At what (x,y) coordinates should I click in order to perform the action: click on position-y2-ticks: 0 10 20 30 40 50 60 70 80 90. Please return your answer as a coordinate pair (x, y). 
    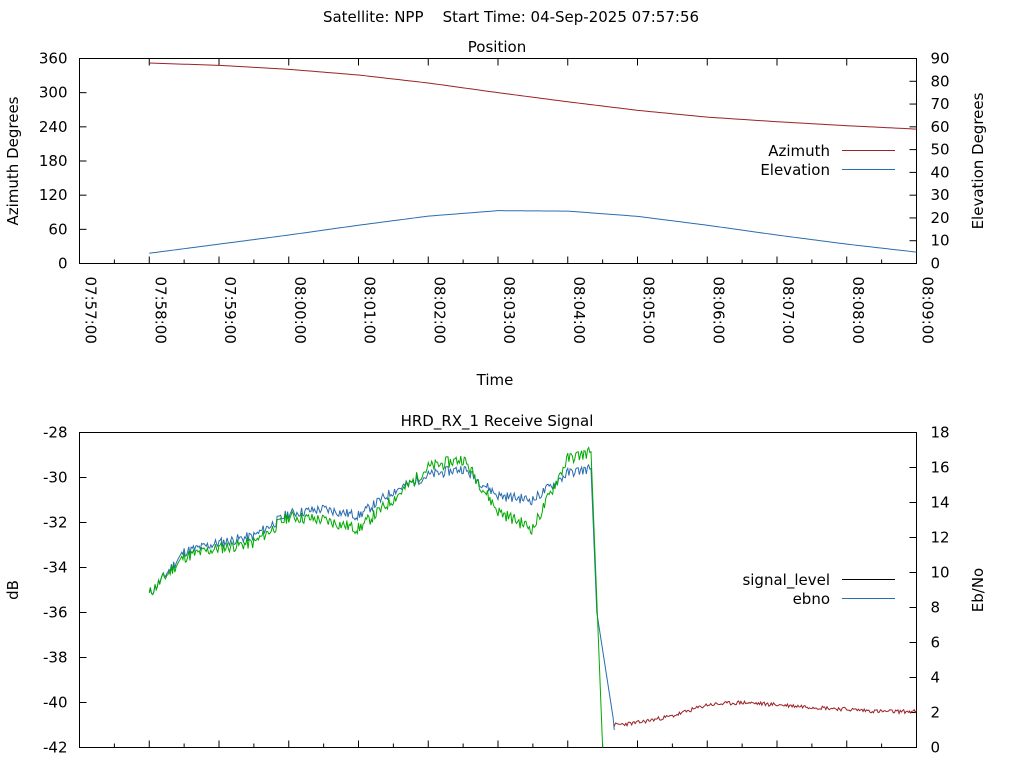
    Looking at the image, I should click on (929, 161).